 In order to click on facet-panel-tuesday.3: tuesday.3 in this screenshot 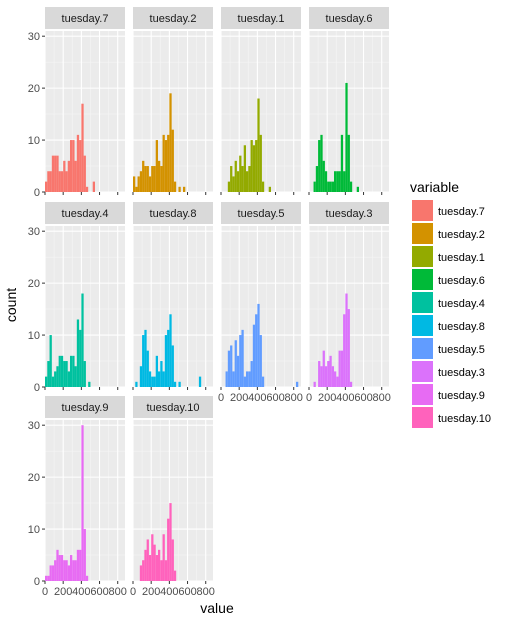, I will do `click(348, 295)`.